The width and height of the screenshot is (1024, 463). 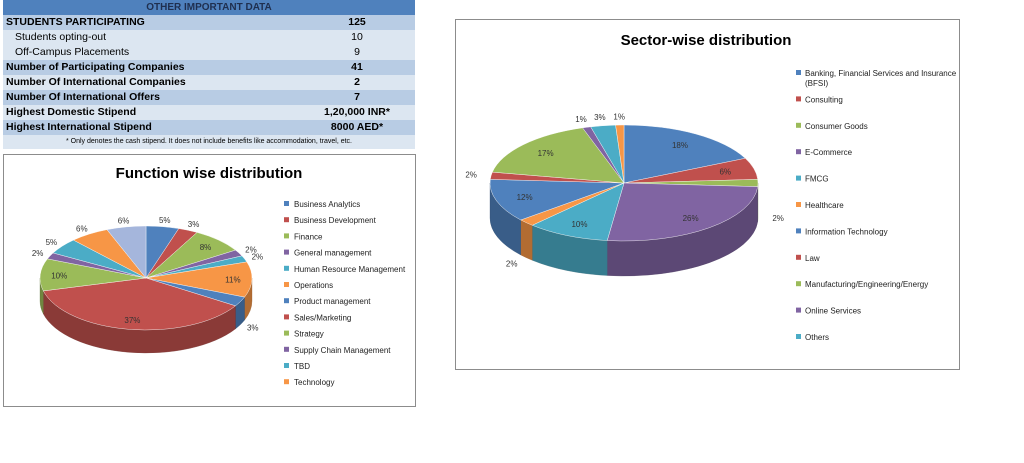 What do you see at coordinates (151, 37) in the screenshot?
I see `row-label: Students opting-out` at bounding box center [151, 37].